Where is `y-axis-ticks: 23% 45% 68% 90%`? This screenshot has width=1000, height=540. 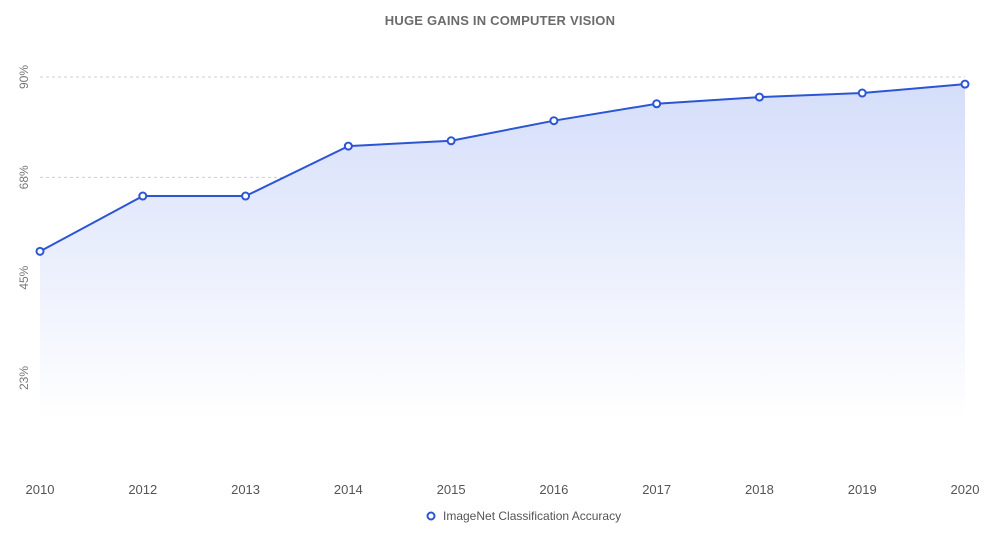 y-axis-ticks: 23% 45% 68% 90% is located at coordinates (24, 227).